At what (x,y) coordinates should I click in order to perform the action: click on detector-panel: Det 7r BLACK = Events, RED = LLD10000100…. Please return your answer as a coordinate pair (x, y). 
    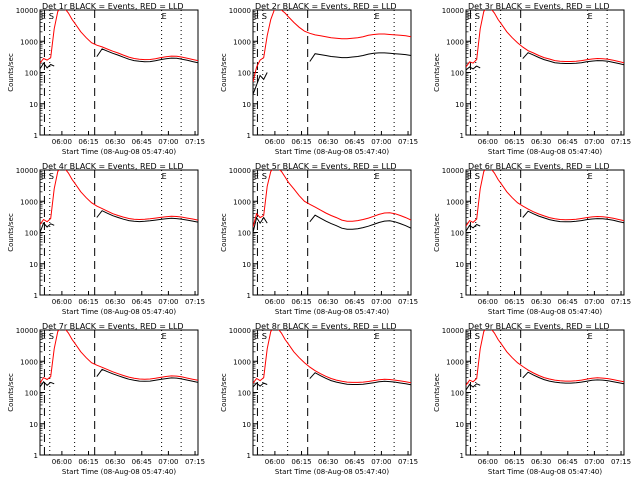
    Looking at the image, I should click on (106, 399).